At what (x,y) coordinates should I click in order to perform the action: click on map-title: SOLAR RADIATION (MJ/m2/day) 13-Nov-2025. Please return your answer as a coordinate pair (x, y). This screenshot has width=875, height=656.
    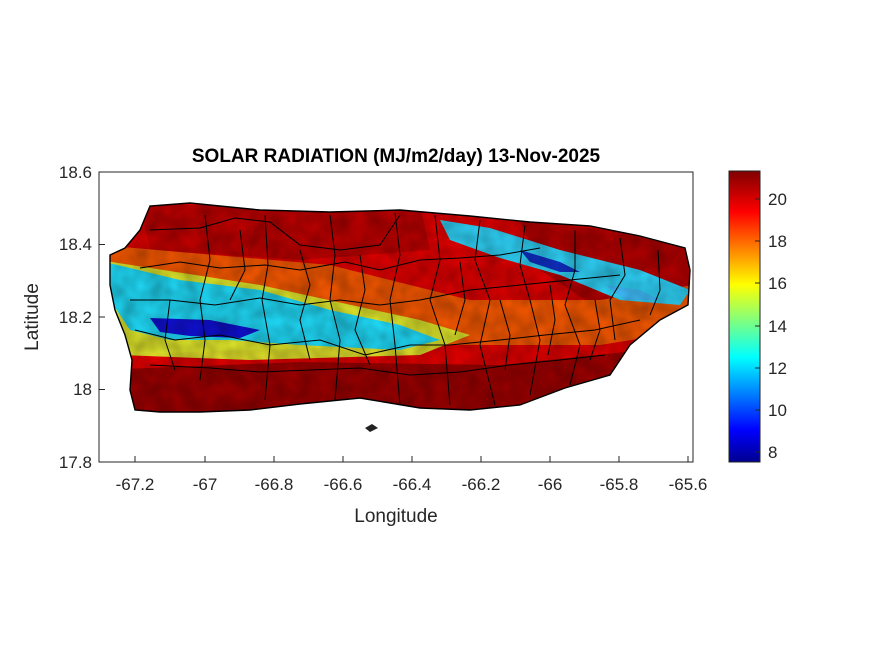
    Looking at the image, I should click on (396, 156).